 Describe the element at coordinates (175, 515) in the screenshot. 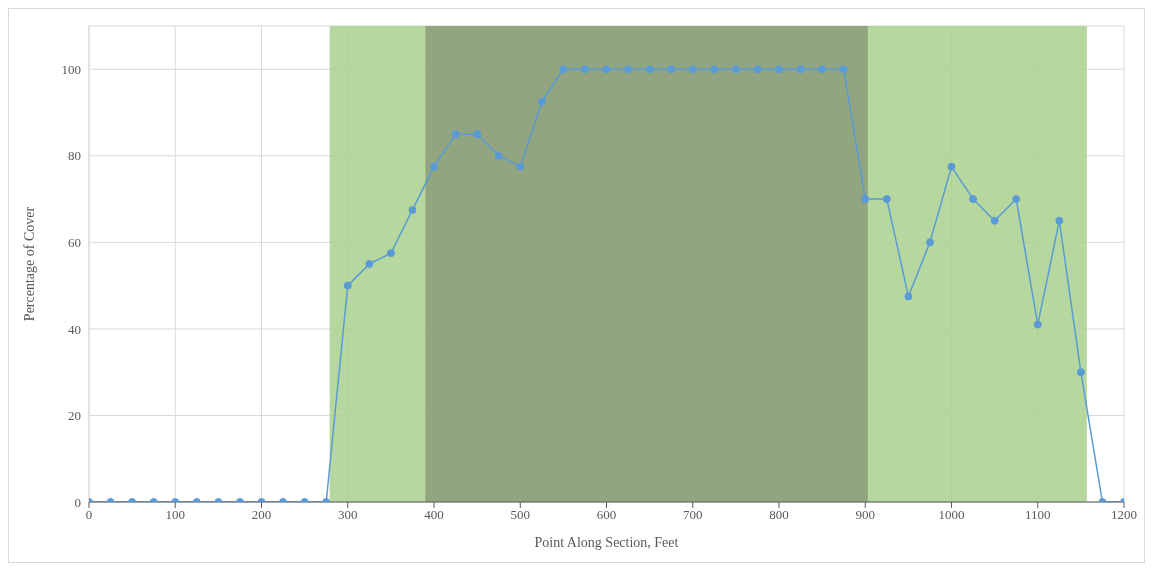

I see `x-tick-label: 100` at that location.